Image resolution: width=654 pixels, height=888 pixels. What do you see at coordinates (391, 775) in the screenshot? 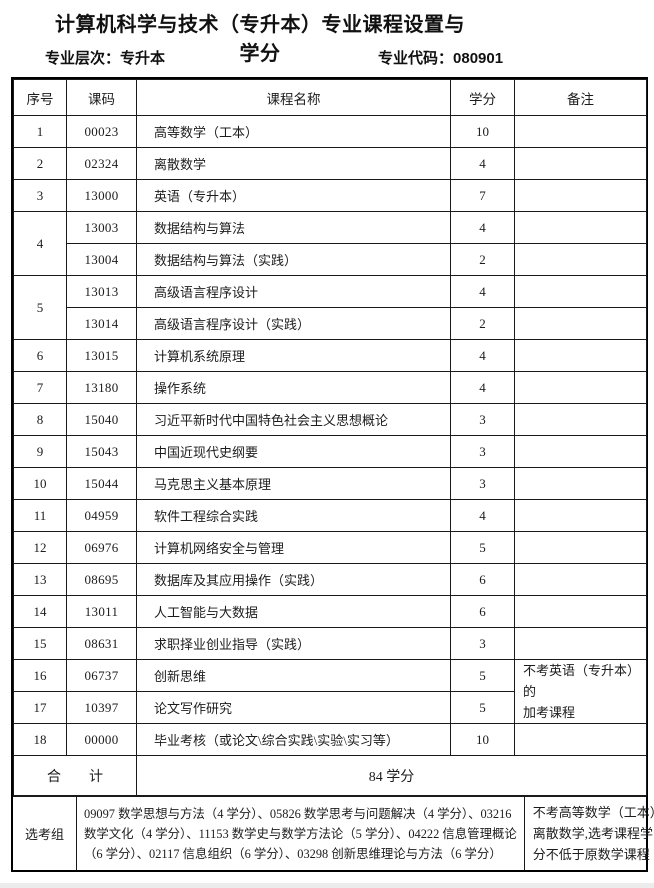
I see `total-value: 84 学分` at bounding box center [391, 775].